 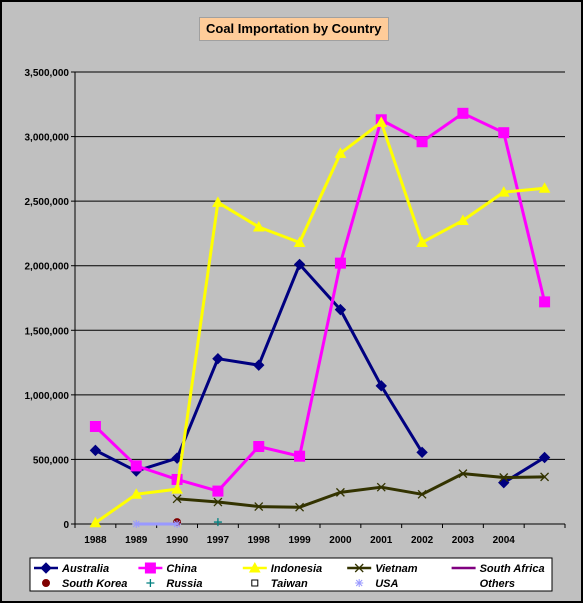 What do you see at coordinates (512, 569) in the screenshot?
I see `legend-label-south-africa: South Africa` at bounding box center [512, 569].